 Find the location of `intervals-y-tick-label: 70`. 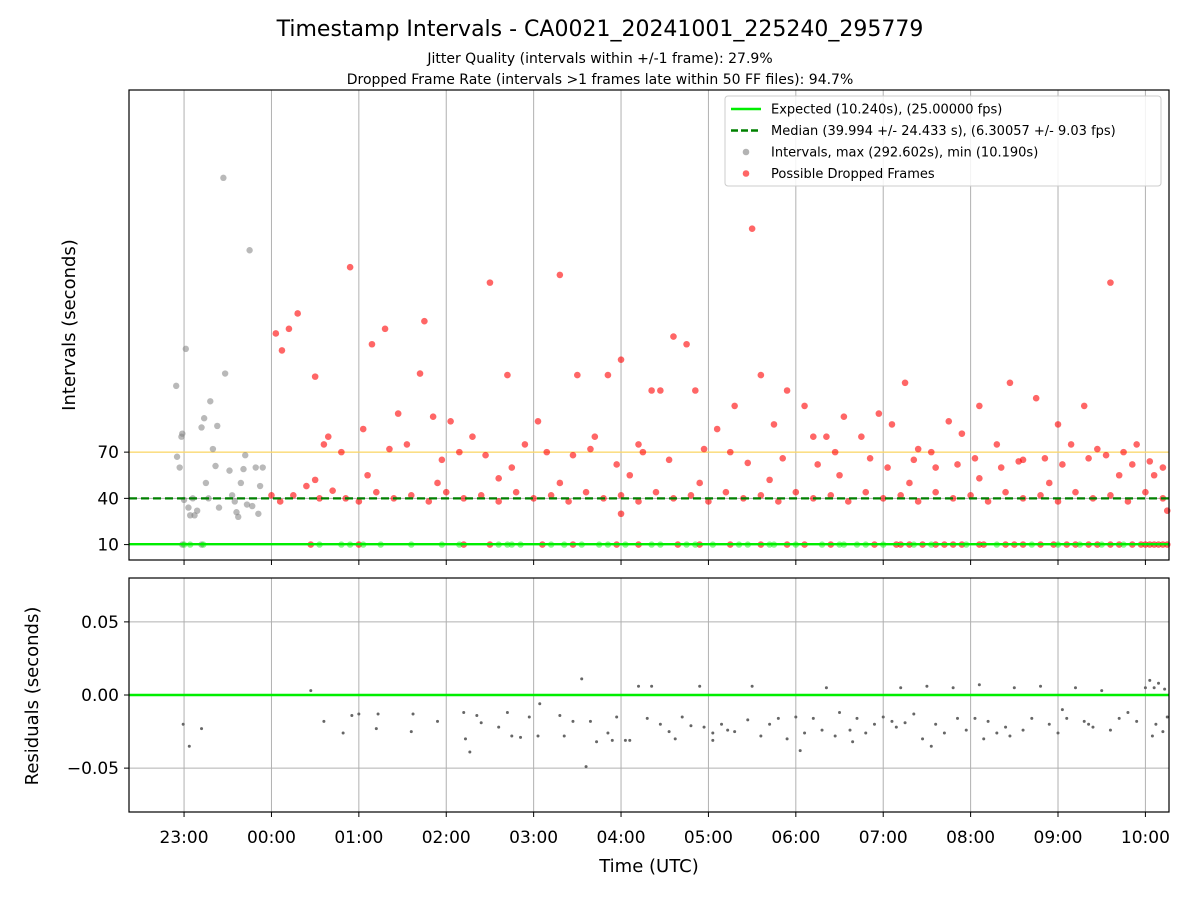

intervals-y-tick-label: 70 is located at coordinates (108, 453).